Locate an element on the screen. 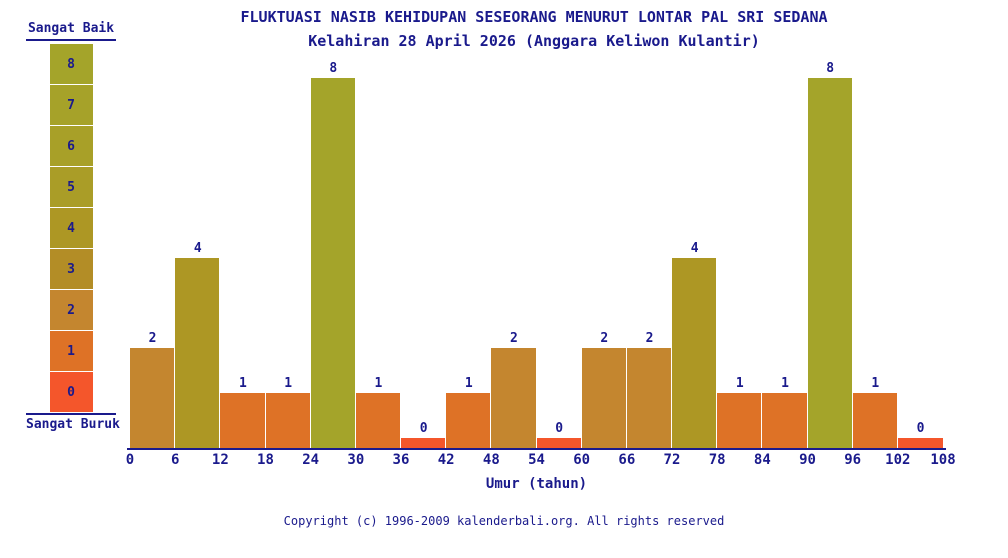  bar-90-96: 8 is located at coordinates (830, 255).